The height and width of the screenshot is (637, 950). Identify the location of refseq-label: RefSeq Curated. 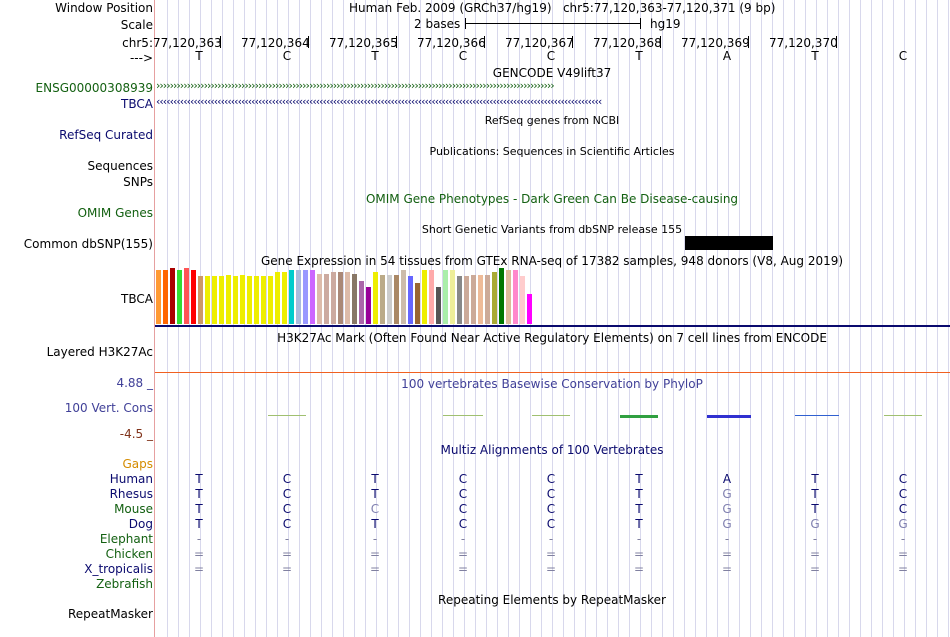
(106, 135).